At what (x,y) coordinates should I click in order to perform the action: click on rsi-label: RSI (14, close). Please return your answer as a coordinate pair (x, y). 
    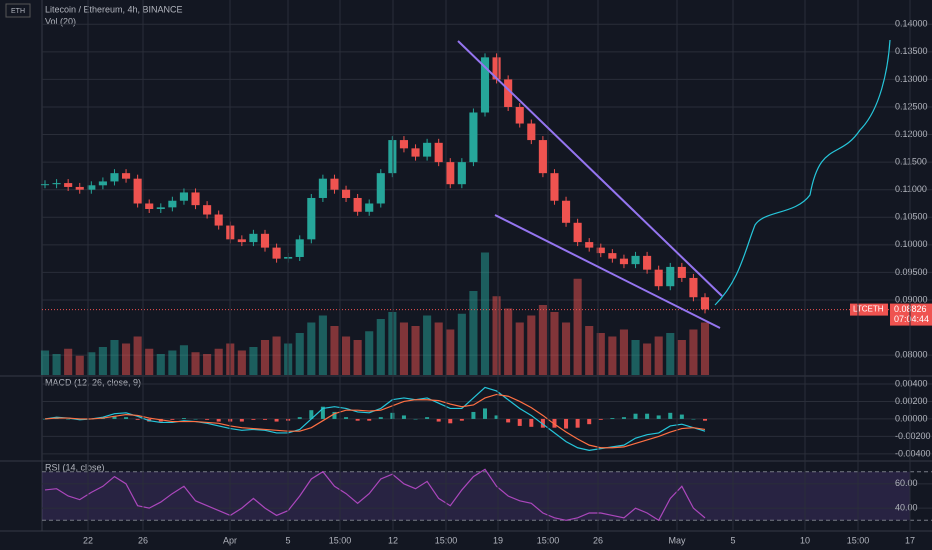
    Looking at the image, I should click on (75, 467).